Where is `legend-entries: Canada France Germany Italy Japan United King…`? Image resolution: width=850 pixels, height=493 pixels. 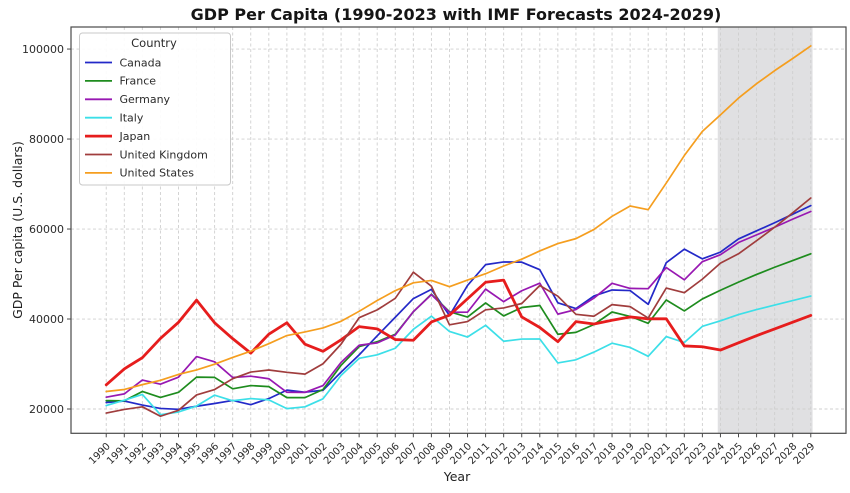 legend-entries: Canada France Germany Italy Japan United King… is located at coordinates (146, 118).